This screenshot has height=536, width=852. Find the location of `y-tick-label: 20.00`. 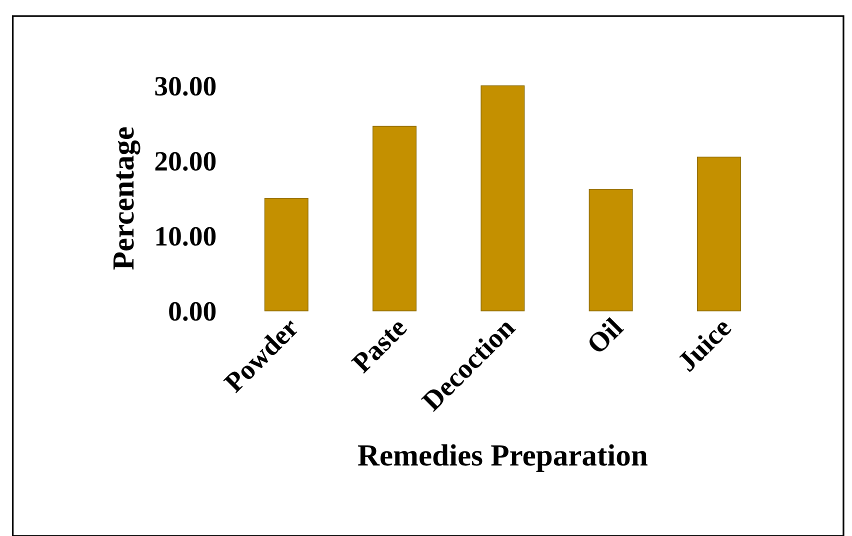

y-tick-label: 20.00 is located at coordinates (185, 161).